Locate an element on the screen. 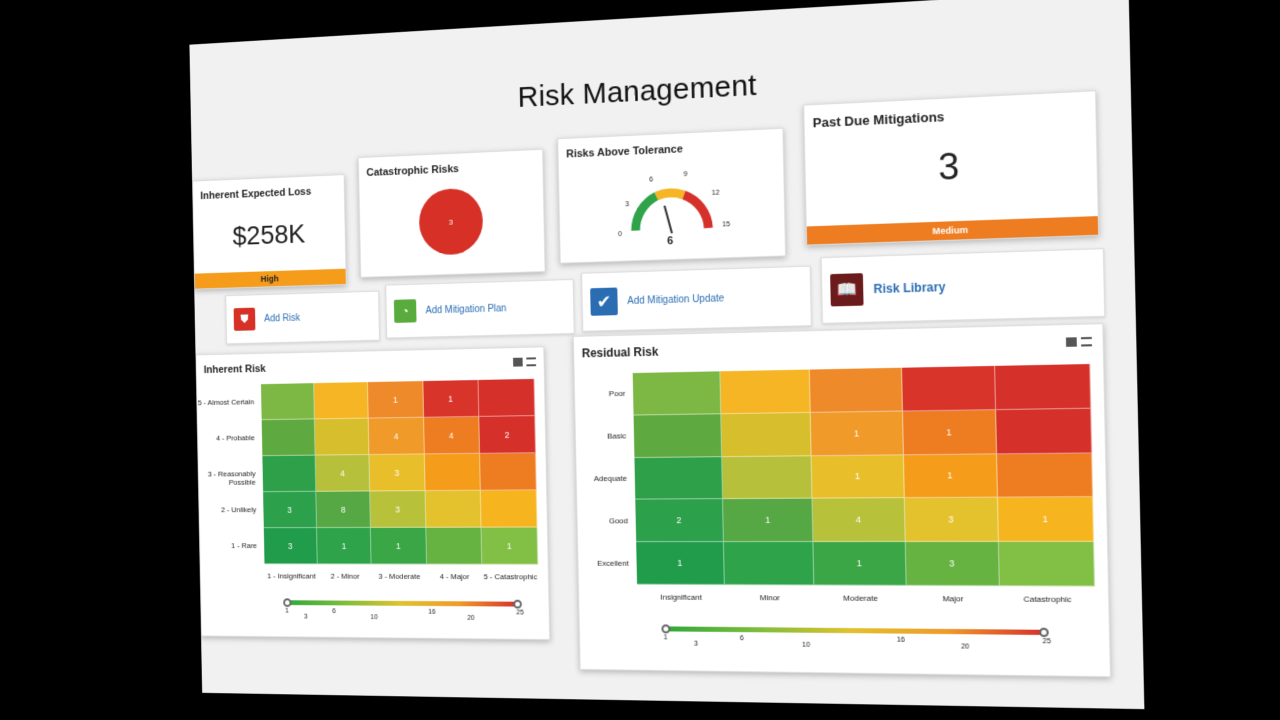  column-label: 3 - Moderate is located at coordinates (399, 576).